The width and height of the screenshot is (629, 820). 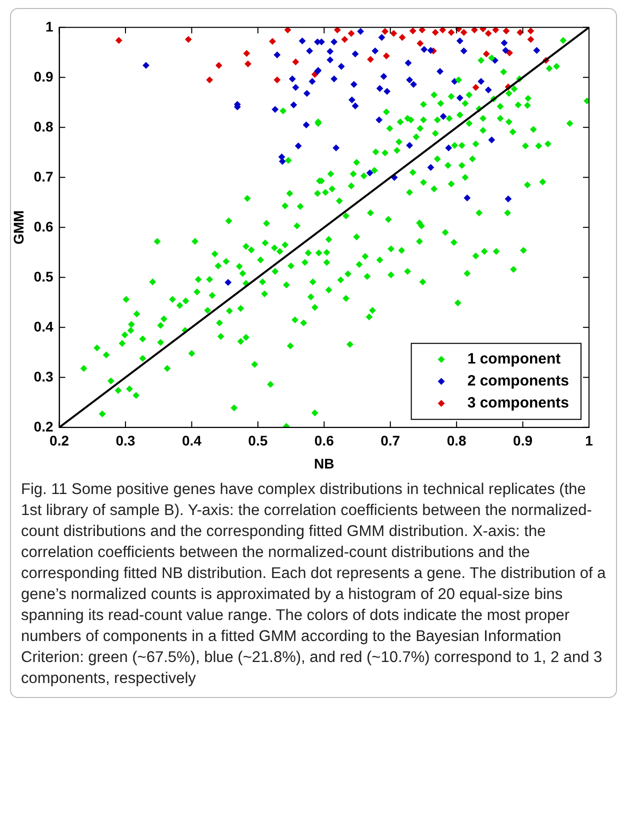 I want to click on x-tick-label: 0.4, so click(x=192, y=440).